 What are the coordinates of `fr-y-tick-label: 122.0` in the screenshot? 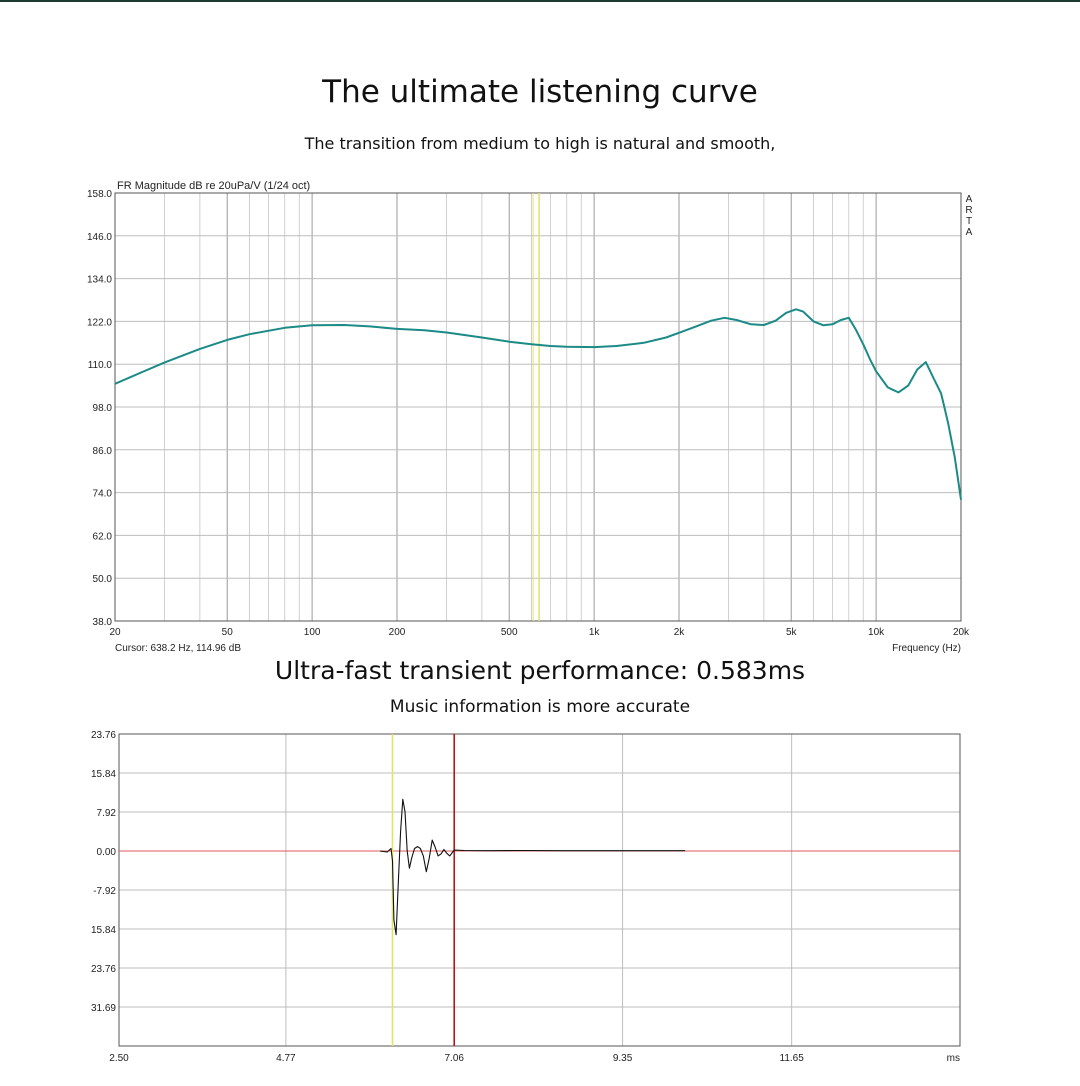 It's located at (99, 322).